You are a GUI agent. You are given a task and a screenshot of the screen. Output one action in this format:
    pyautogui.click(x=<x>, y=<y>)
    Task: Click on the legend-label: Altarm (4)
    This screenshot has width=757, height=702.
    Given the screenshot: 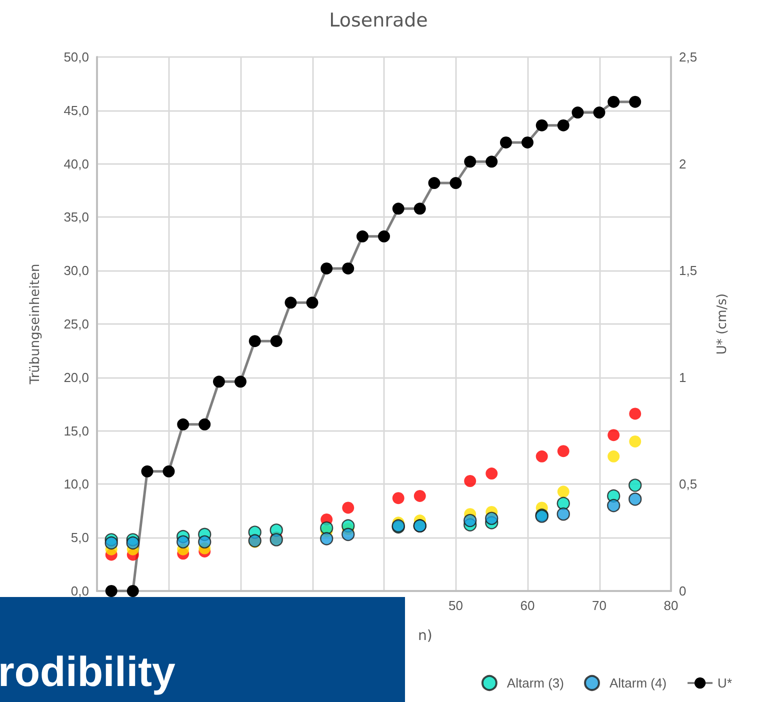 What is the action you would take?
    pyautogui.click(x=638, y=683)
    